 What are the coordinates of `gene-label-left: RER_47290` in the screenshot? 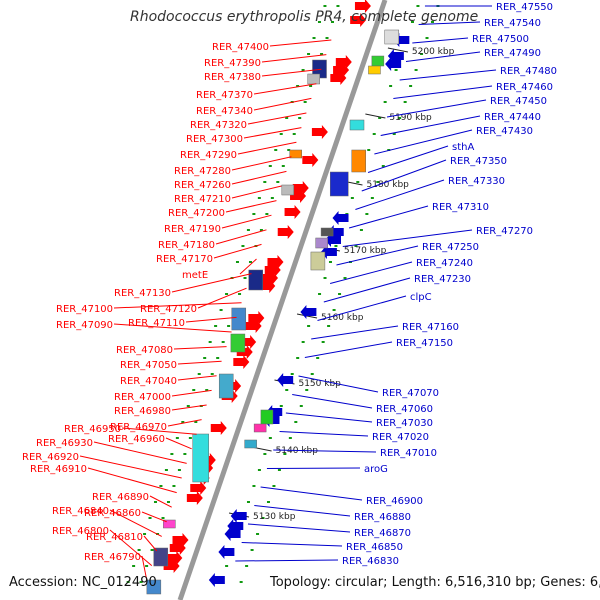 It's located at (208, 155).